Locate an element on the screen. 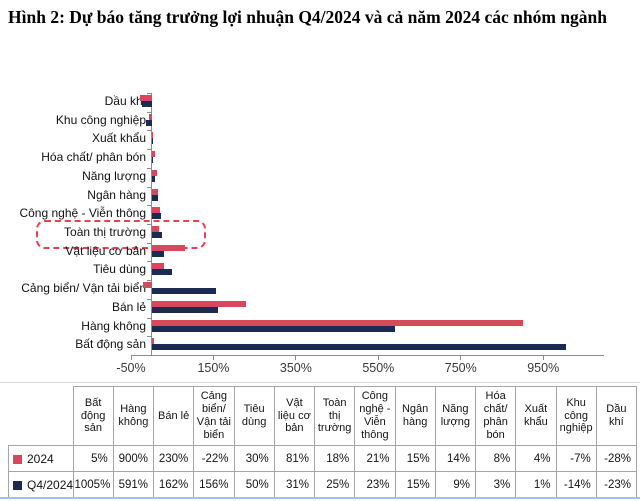  legend-row-label: Q4/2024 is located at coordinates (41, 484).